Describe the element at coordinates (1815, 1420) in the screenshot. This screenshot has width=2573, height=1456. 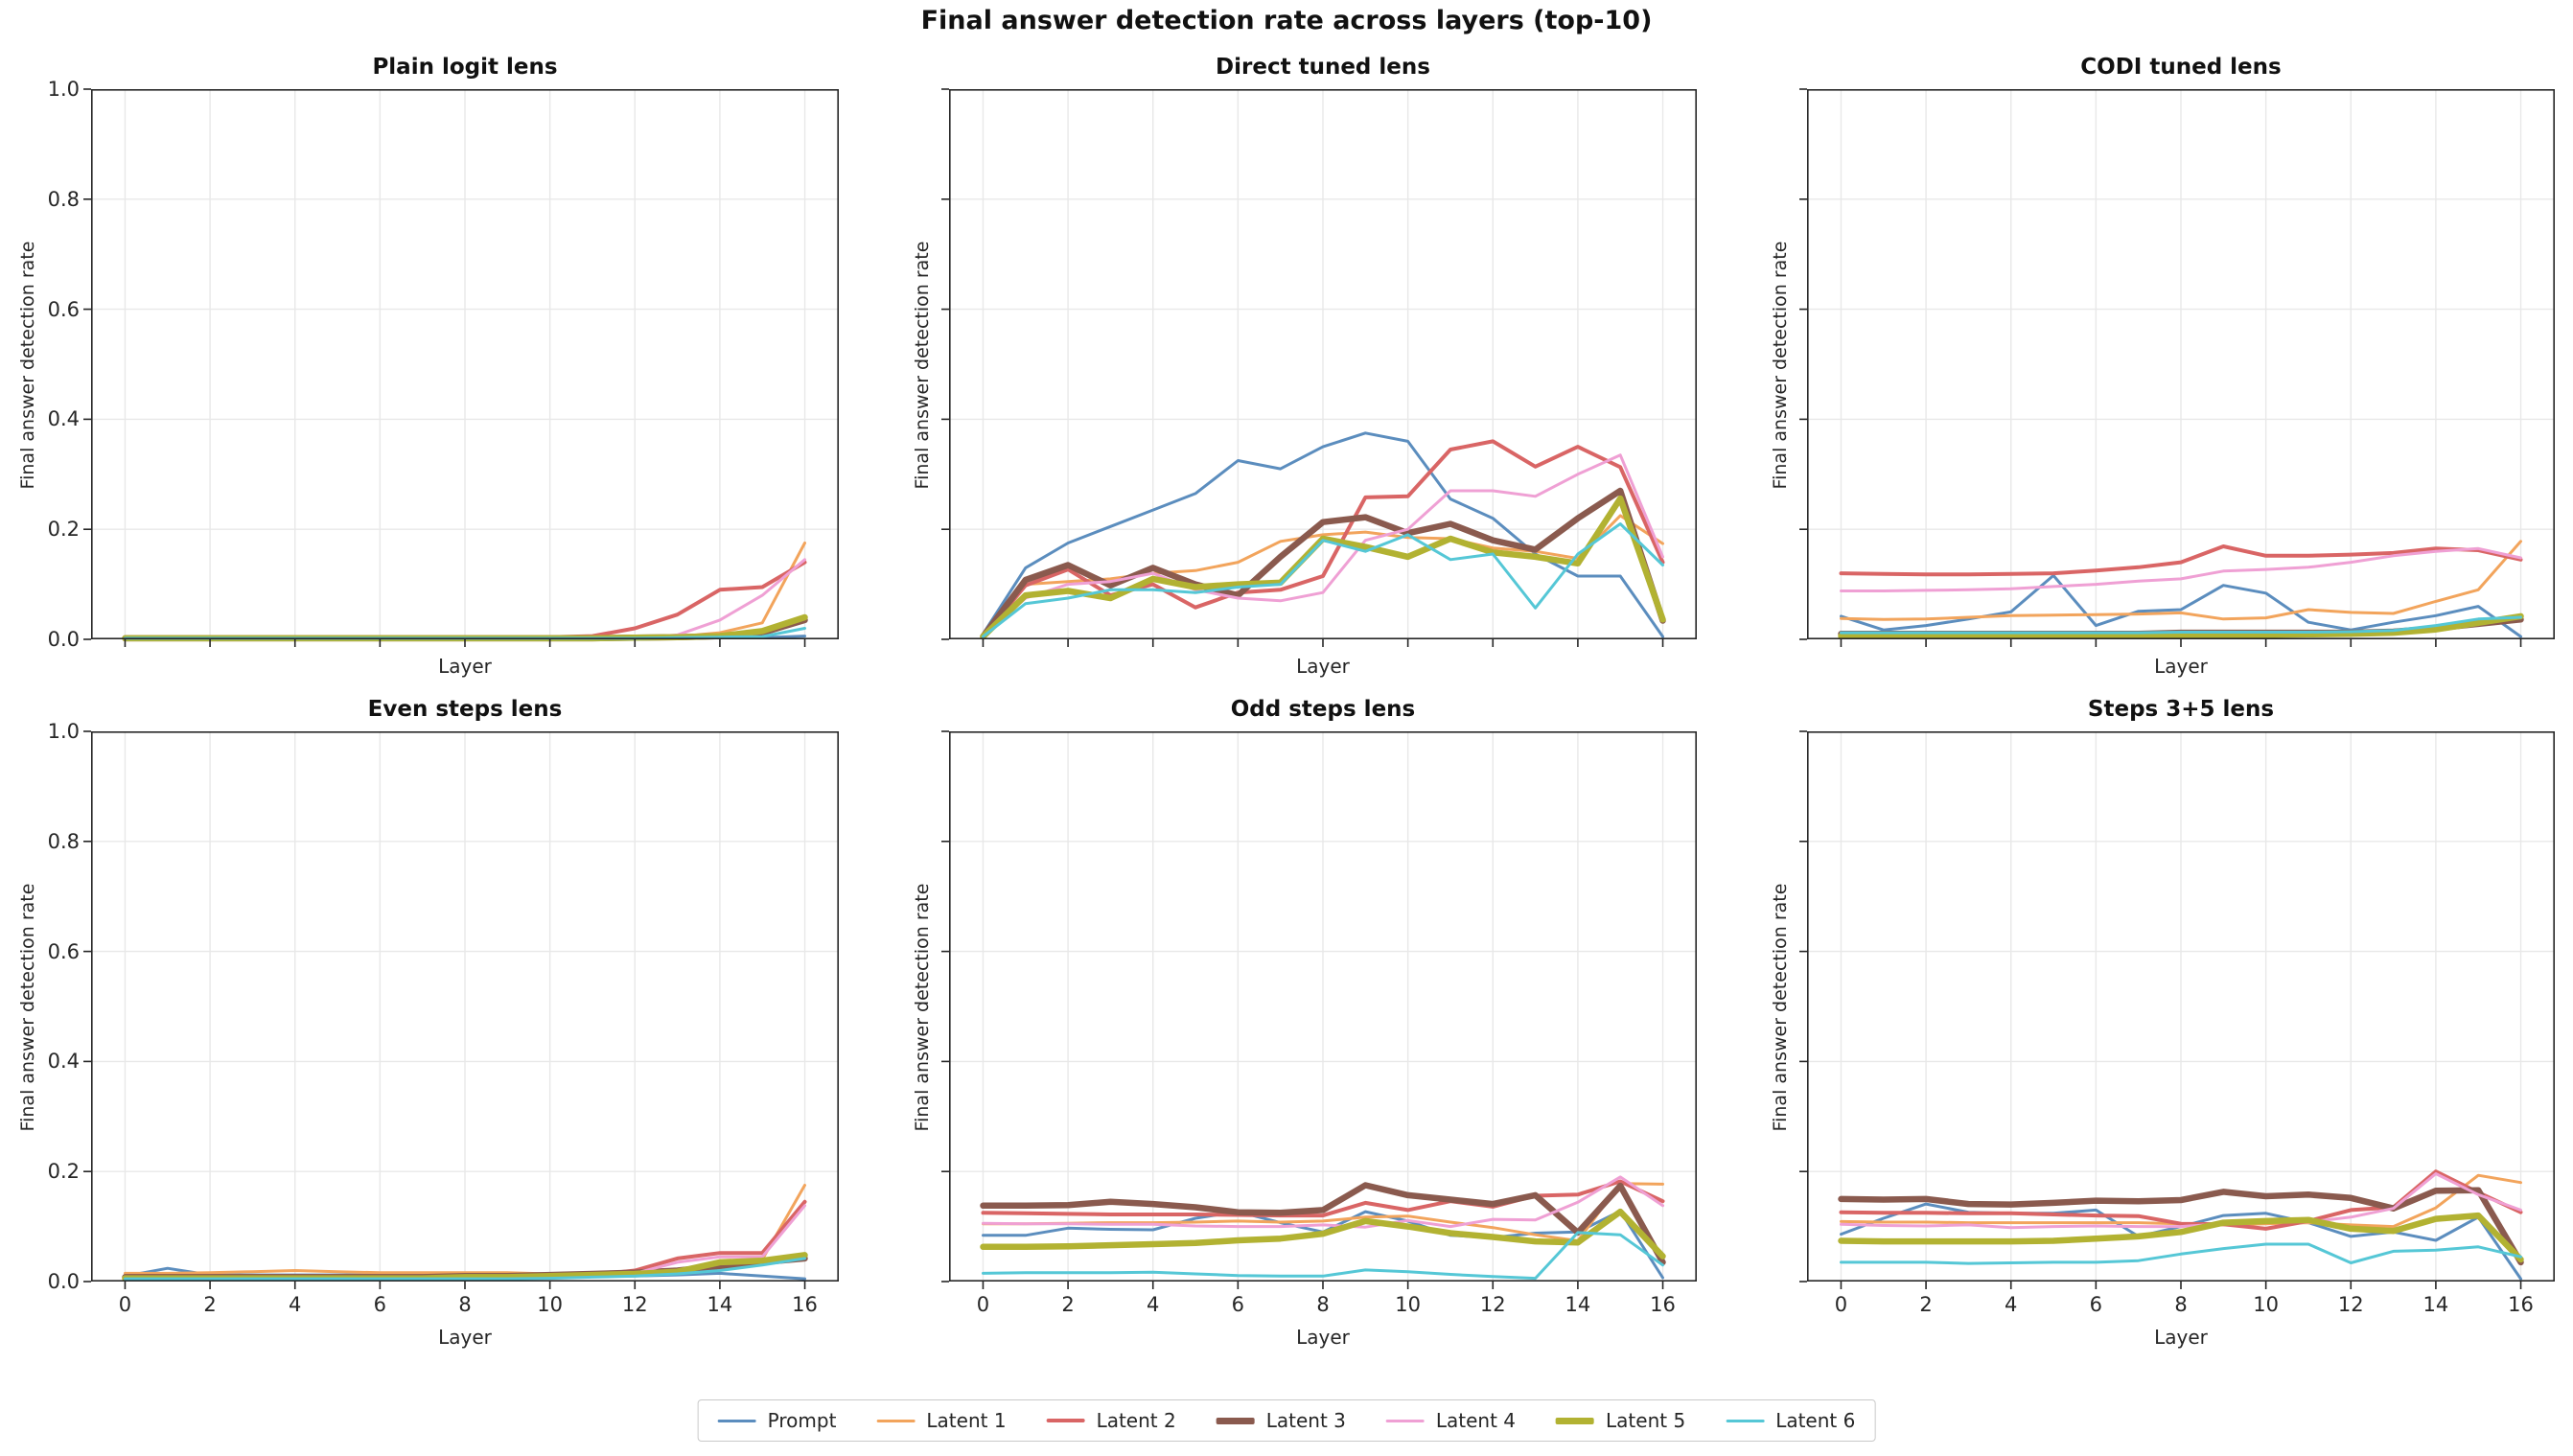
I see `legend-label: Latent 6` at that location.